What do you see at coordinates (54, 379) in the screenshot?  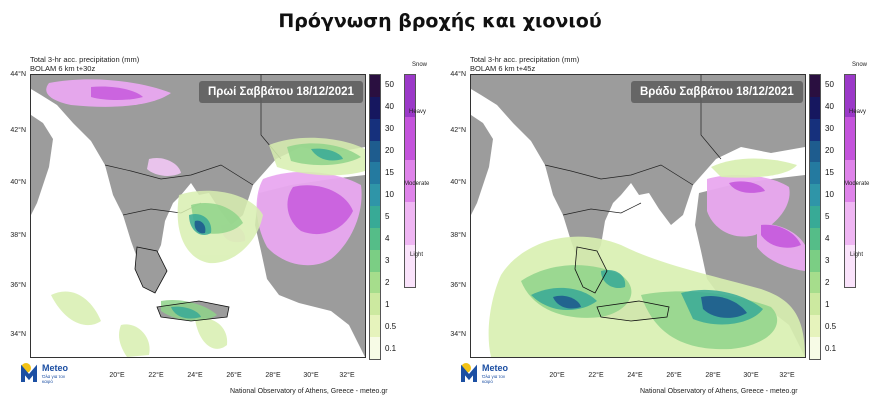 I see `logo-tagline: Όλα για τον καιρό` at bounding box center [54, 379].